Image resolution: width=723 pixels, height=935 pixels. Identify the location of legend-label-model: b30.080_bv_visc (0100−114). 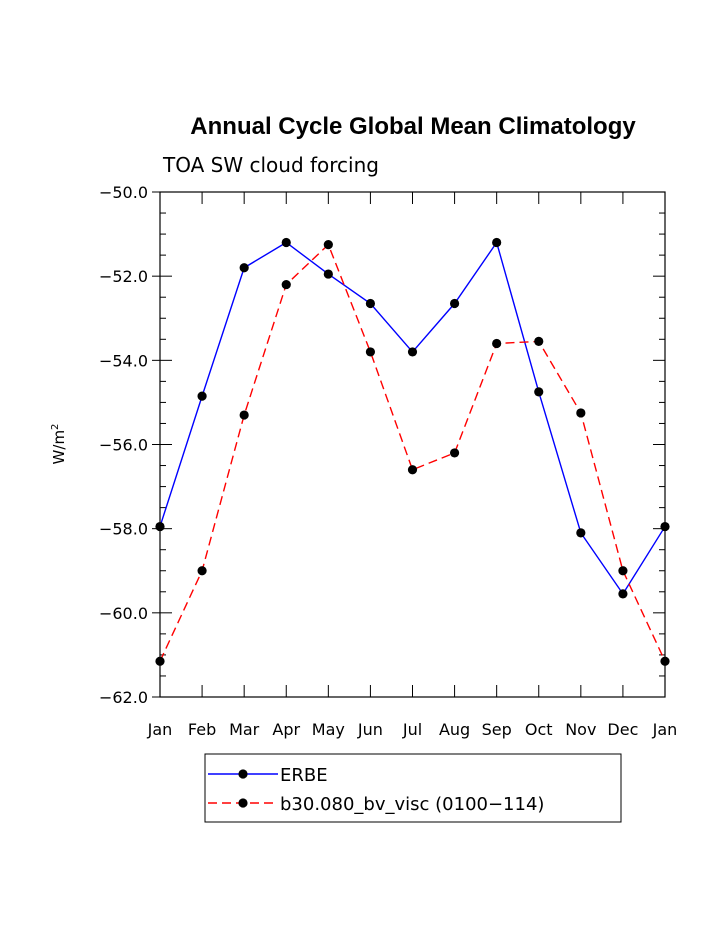
(412, 804).